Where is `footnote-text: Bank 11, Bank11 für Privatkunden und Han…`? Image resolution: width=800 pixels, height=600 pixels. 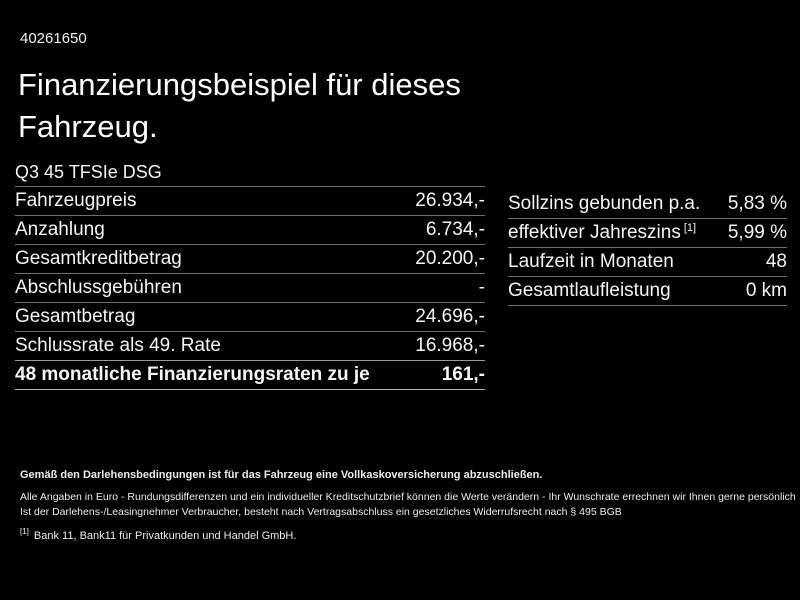
footnote-text: Bank 11, Bank11 für Privatkunden und Han… is located at coordinates (165, 536).